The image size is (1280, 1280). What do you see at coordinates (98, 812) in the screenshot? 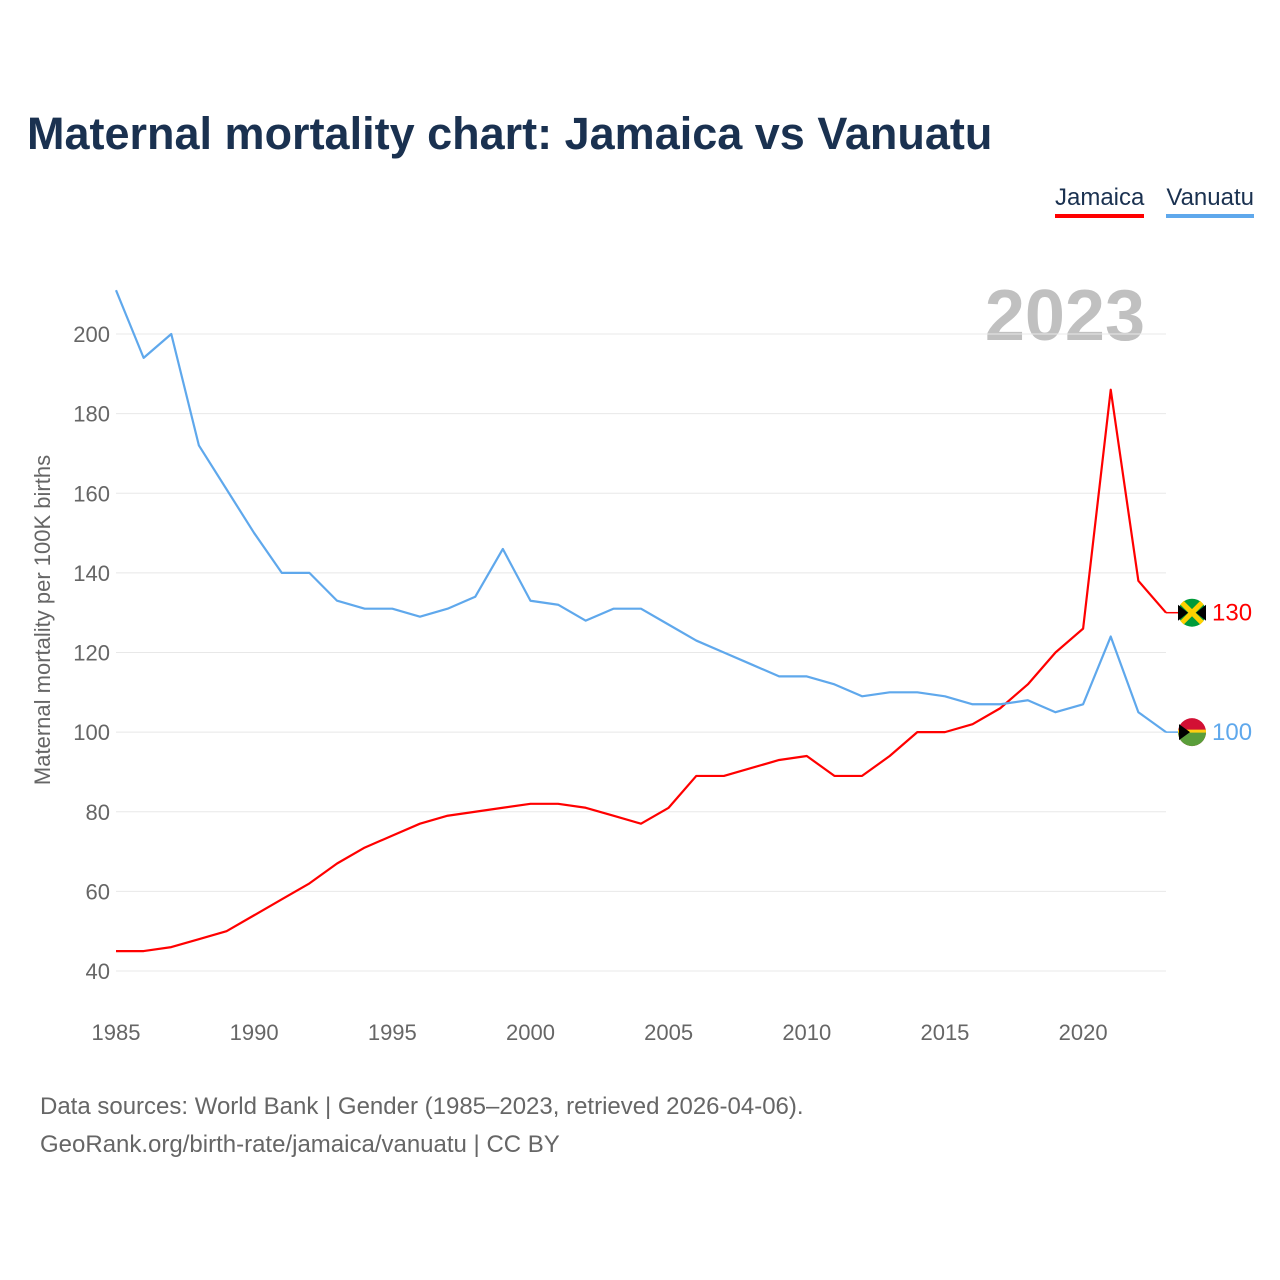
I see `y-tick-label: 80` at bounding box center [98, 812].